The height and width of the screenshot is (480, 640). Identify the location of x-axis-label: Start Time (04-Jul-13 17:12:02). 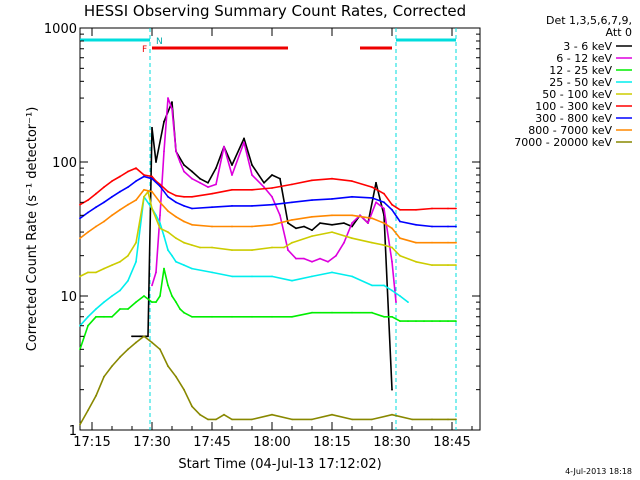
(279, 464).